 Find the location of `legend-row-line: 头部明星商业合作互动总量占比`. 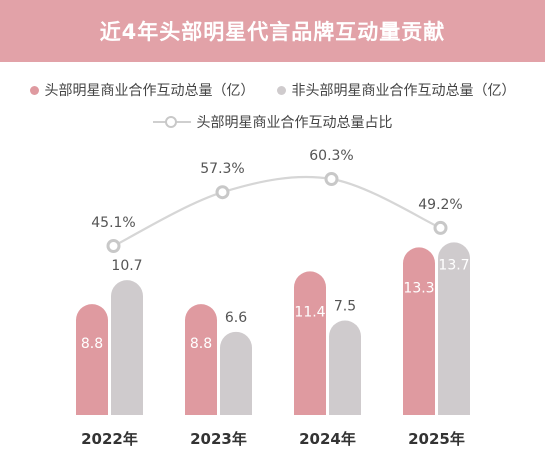

legend-row-line: 头部明星商业合作互动总量占比 is located at coordinates (272, 122).